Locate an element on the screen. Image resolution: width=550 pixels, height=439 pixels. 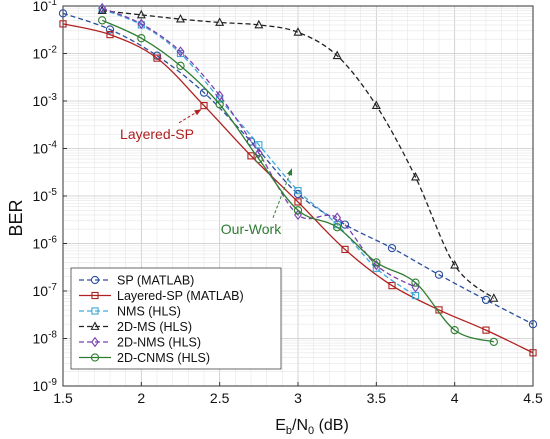
y-tick-label: 10⁻⁵ is located at coordinates (45, 195).